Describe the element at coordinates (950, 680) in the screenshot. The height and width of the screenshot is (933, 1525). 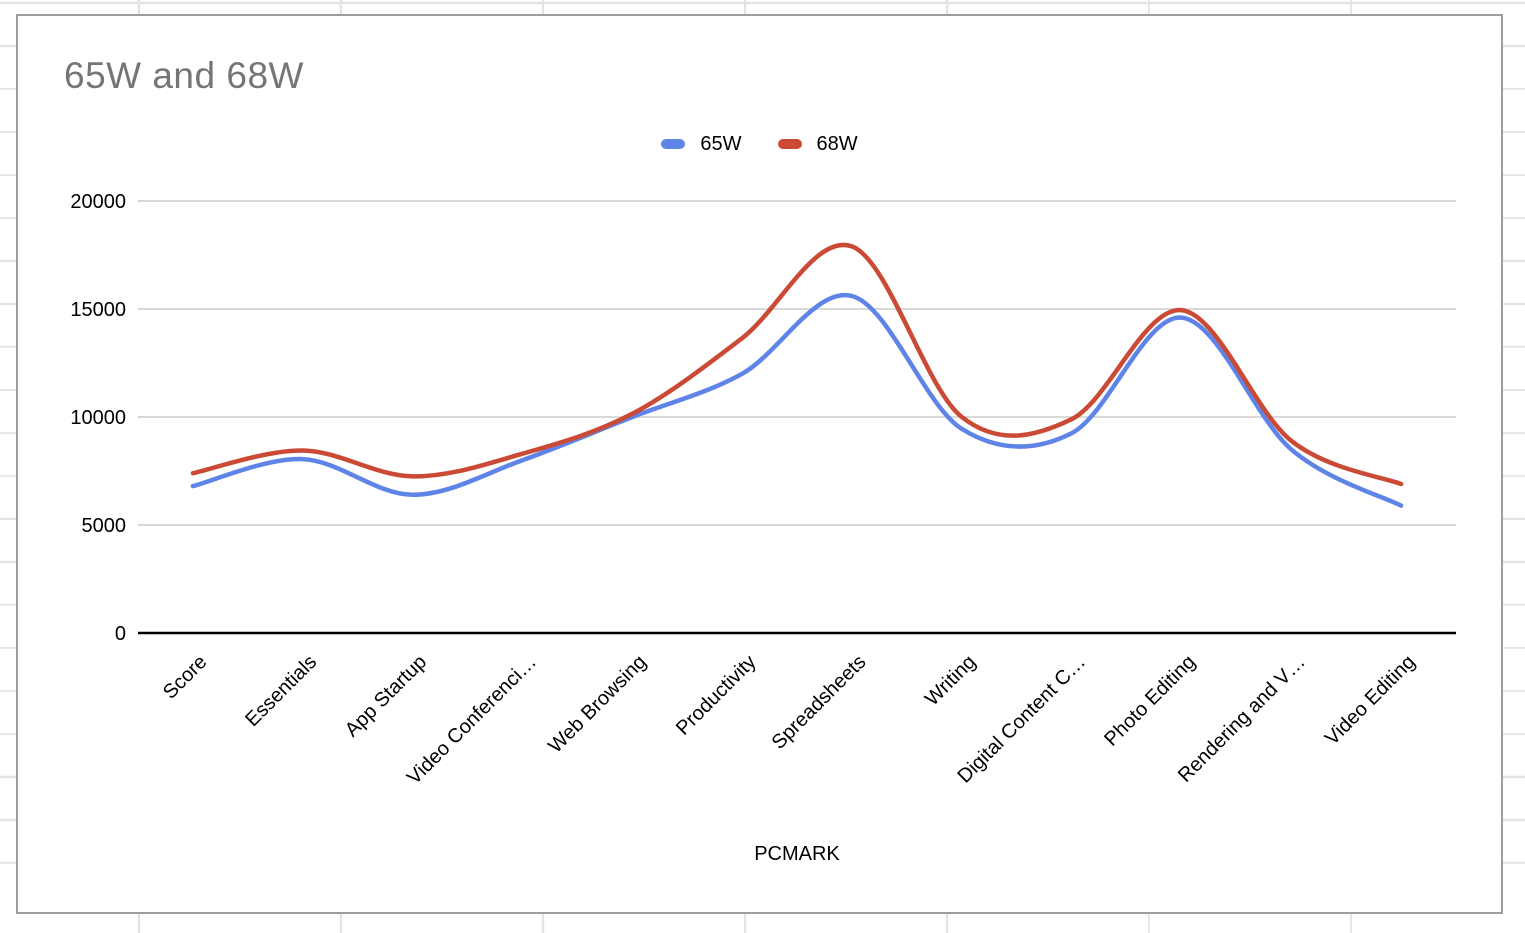
I see `x-category-label: Writing` at that location.